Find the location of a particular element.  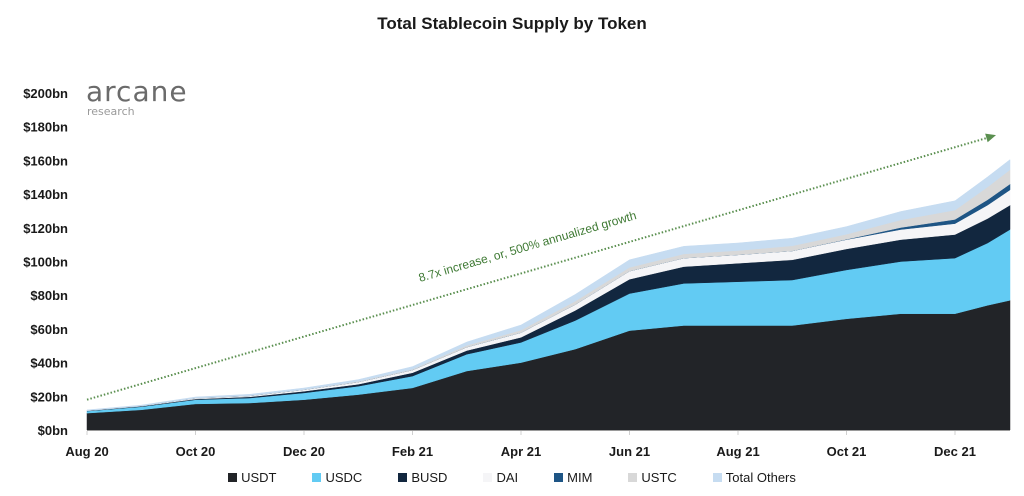

legend-label: Total Others is located at coordinates (760, 477).